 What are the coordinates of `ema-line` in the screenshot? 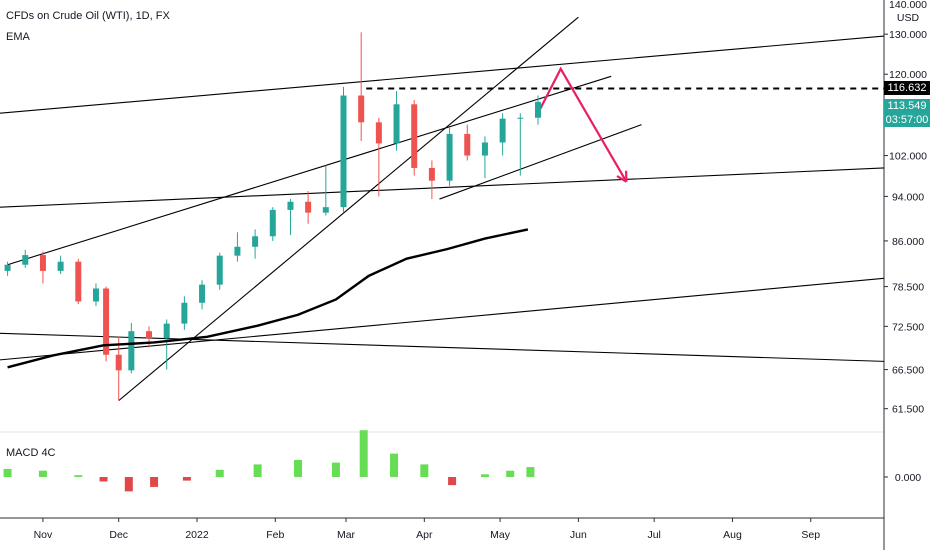 It's located at (268, 298).